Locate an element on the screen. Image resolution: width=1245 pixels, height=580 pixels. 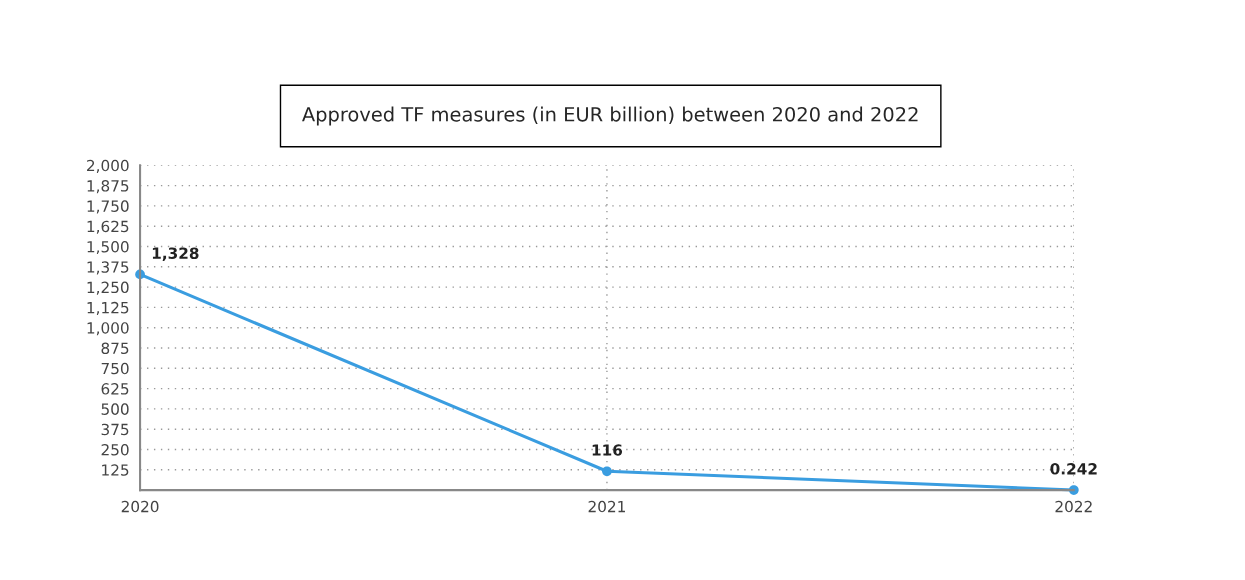
y-tick-label: 1,875 is located at coordinates (108, 187).